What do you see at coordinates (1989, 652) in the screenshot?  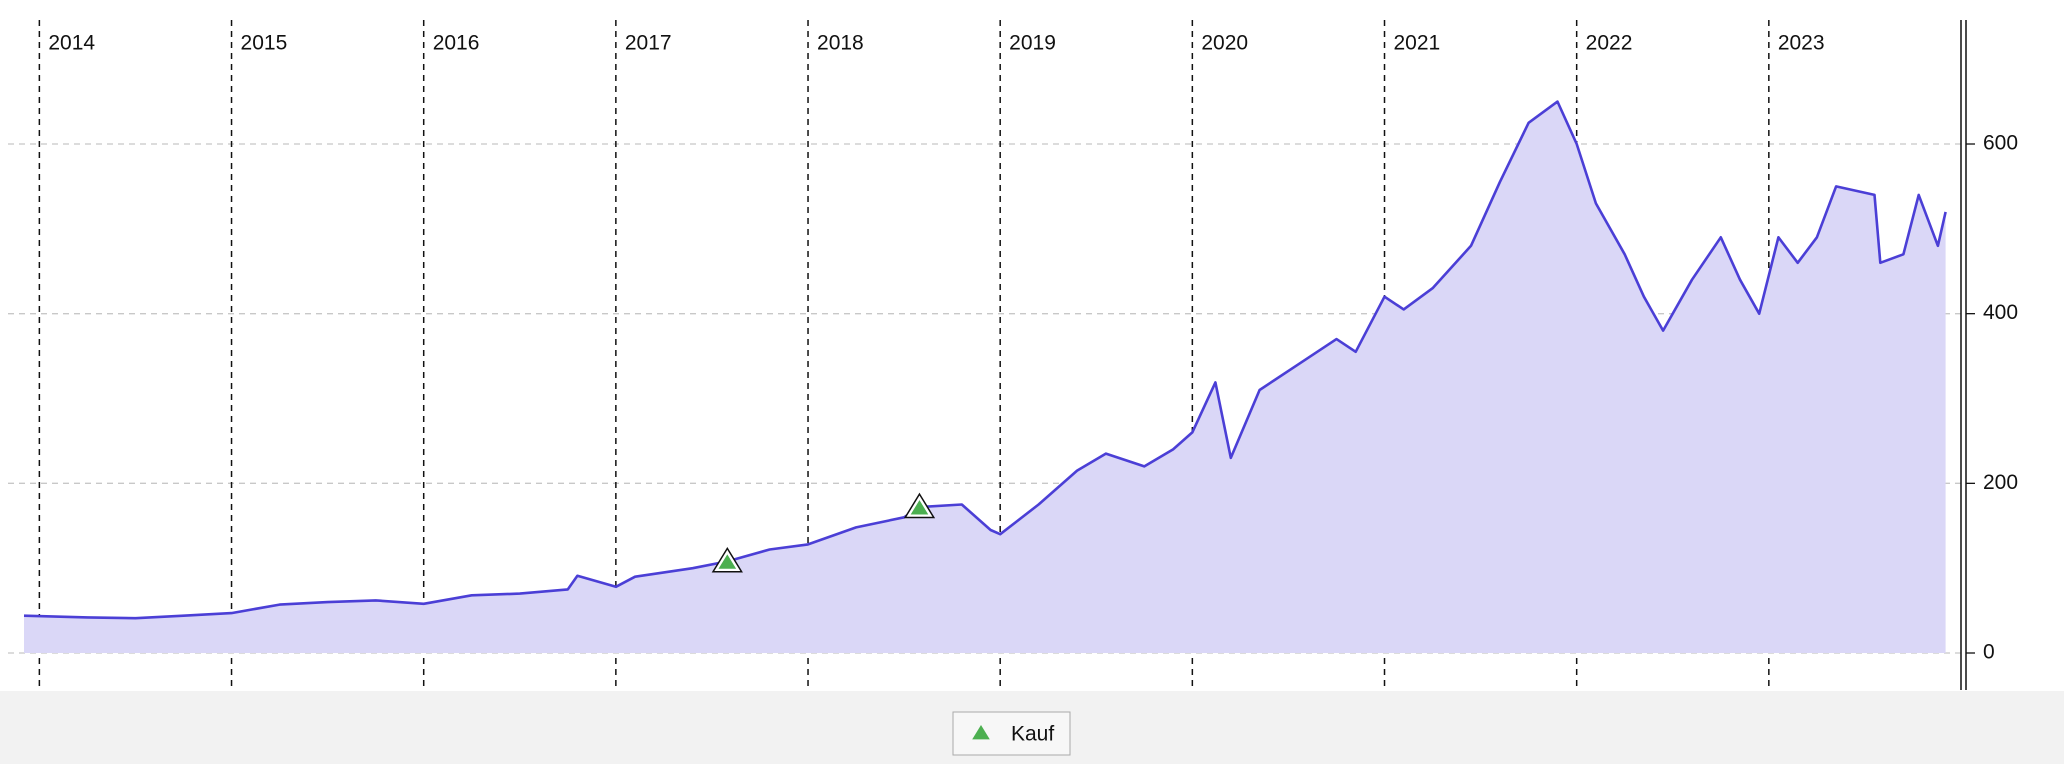 I see `y-tick-label: 0` at bounding box center [1989, 652].